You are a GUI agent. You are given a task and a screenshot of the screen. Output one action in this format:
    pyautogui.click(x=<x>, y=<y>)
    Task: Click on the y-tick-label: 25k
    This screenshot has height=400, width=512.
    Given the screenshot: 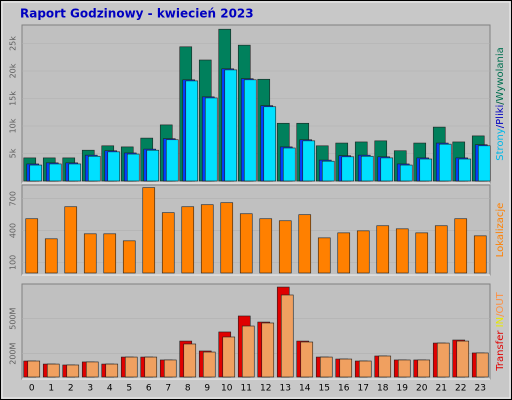 What is the action you would take?
    pyautogui.click(x=13, y=43)
    